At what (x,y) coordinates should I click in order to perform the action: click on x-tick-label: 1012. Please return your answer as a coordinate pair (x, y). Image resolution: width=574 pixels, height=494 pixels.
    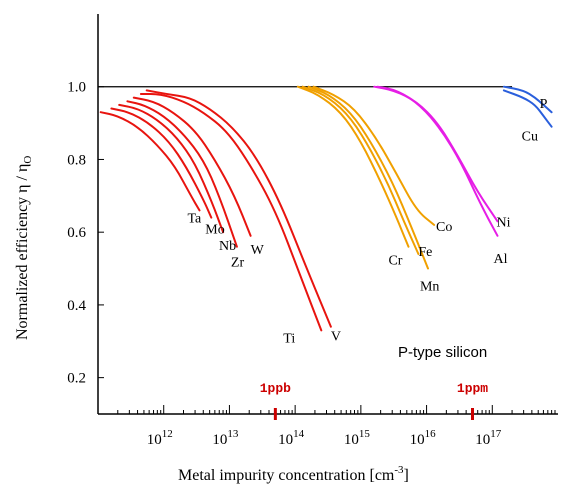
    Looking at the image, I should click on (160, 438).